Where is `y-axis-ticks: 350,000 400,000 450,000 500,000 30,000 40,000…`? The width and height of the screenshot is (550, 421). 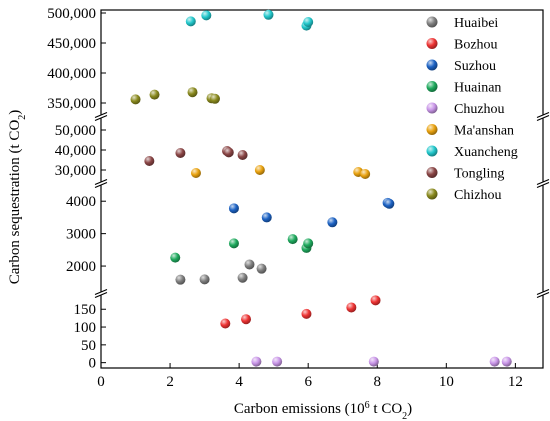
y-axis-ticks: 350,000 400,000 450,000 500,000 30,000 40,000… is located at coordinates (76, 189).